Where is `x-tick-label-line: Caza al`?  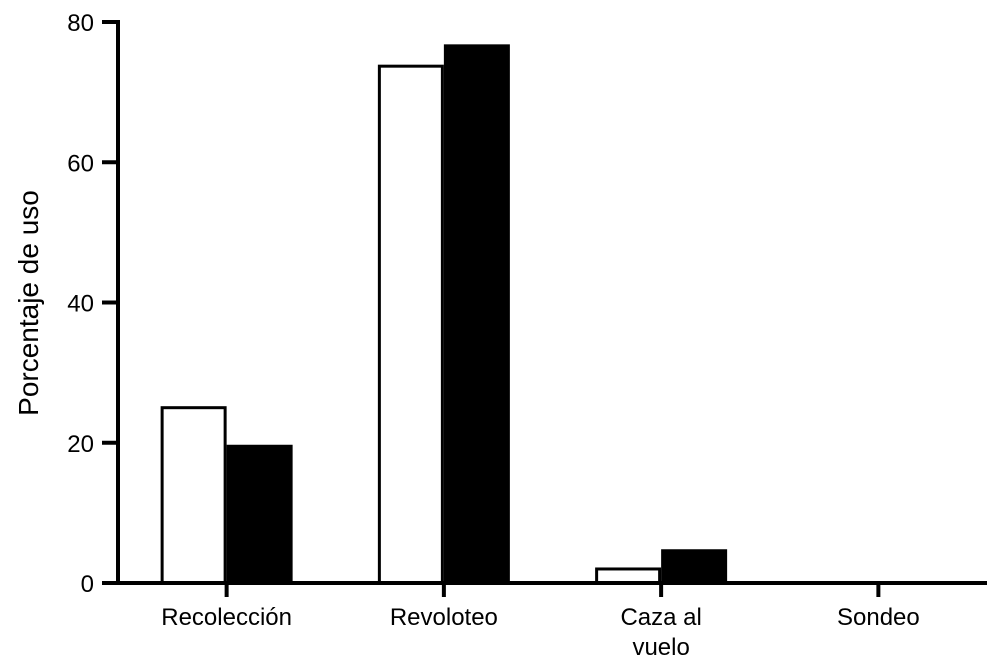
x-tick-label-line: Caza al is located at coordinates (660, 617).